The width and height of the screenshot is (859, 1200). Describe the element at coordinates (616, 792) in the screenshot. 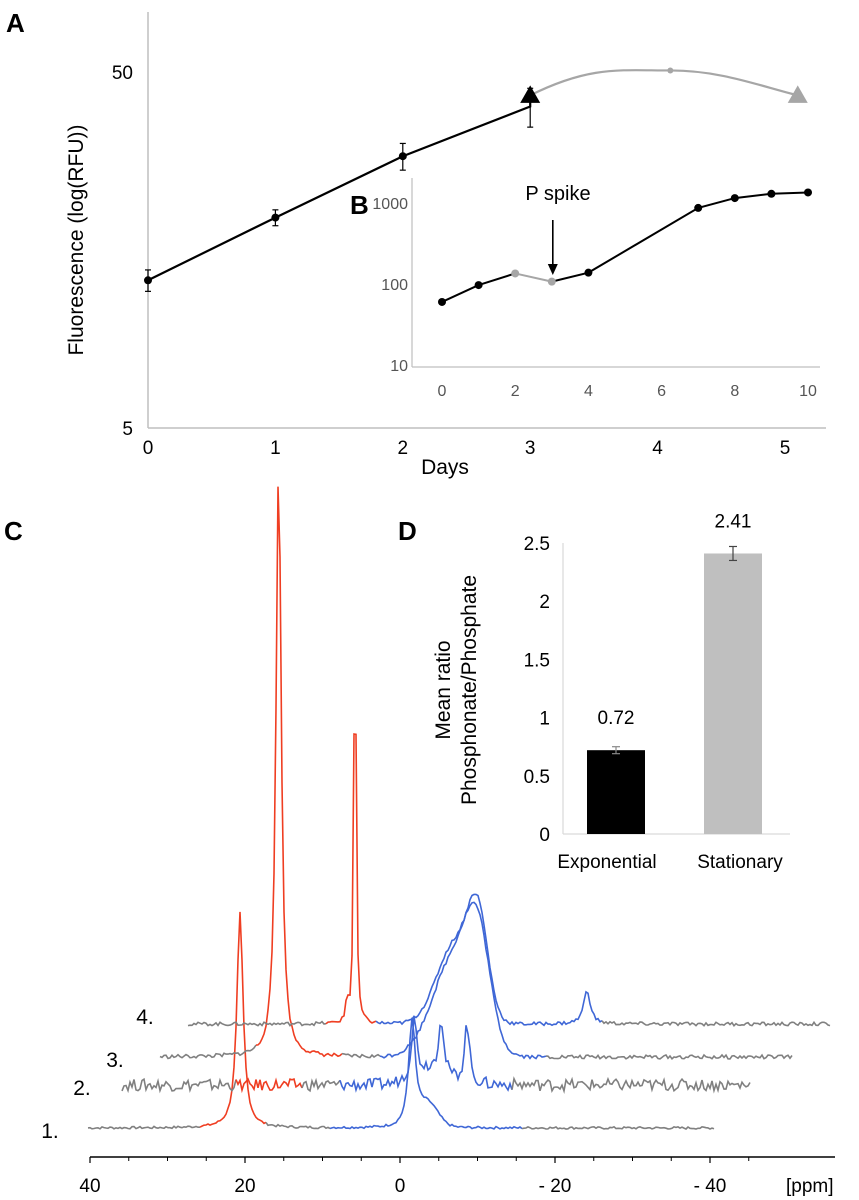

I see `panel-d-bar-exponential` at that location.